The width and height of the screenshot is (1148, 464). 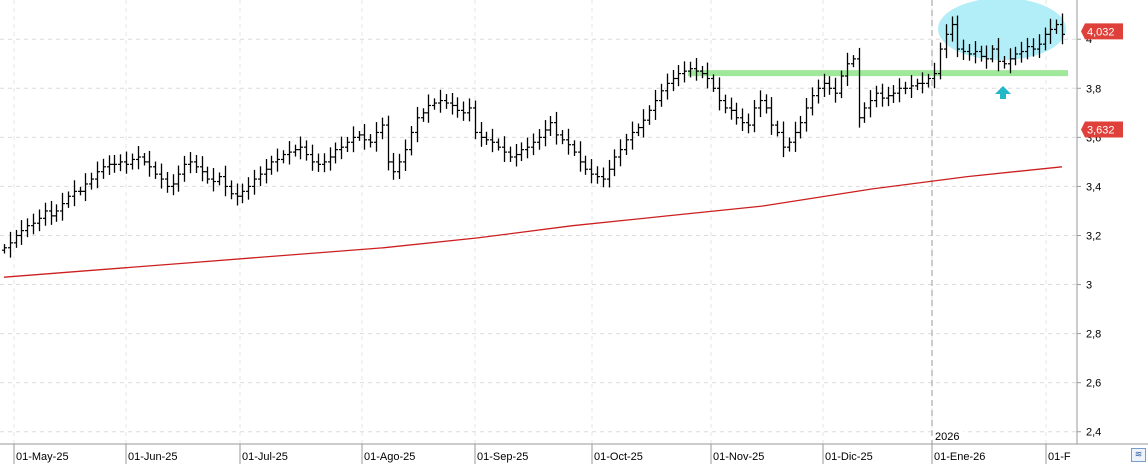 I want to click on x-tick-label: 01-Nov-25, so click(x=738, y=457).